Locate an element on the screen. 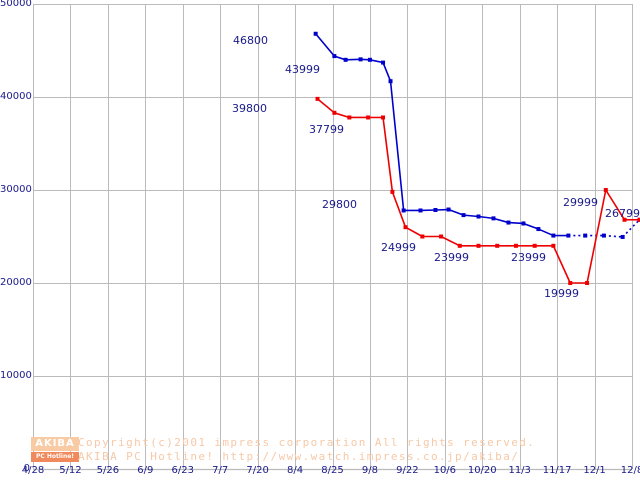 Image resolution: width=640 pixels, height=480 pixels. x-axis-tick-label: 11/17 is located at coordinates (557, 470).